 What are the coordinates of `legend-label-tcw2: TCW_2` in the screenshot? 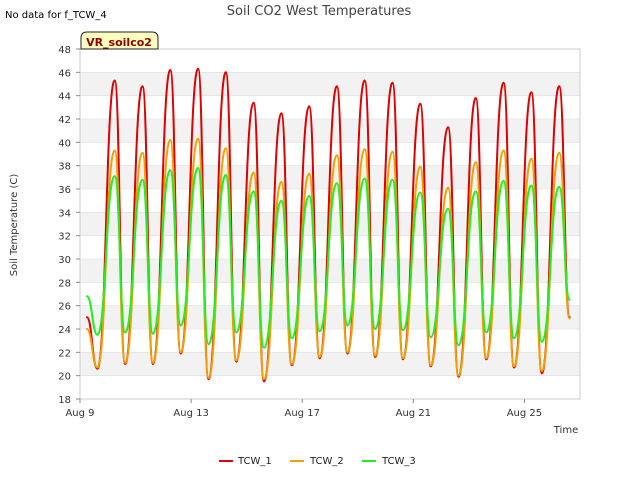 It's located at (326, 461).